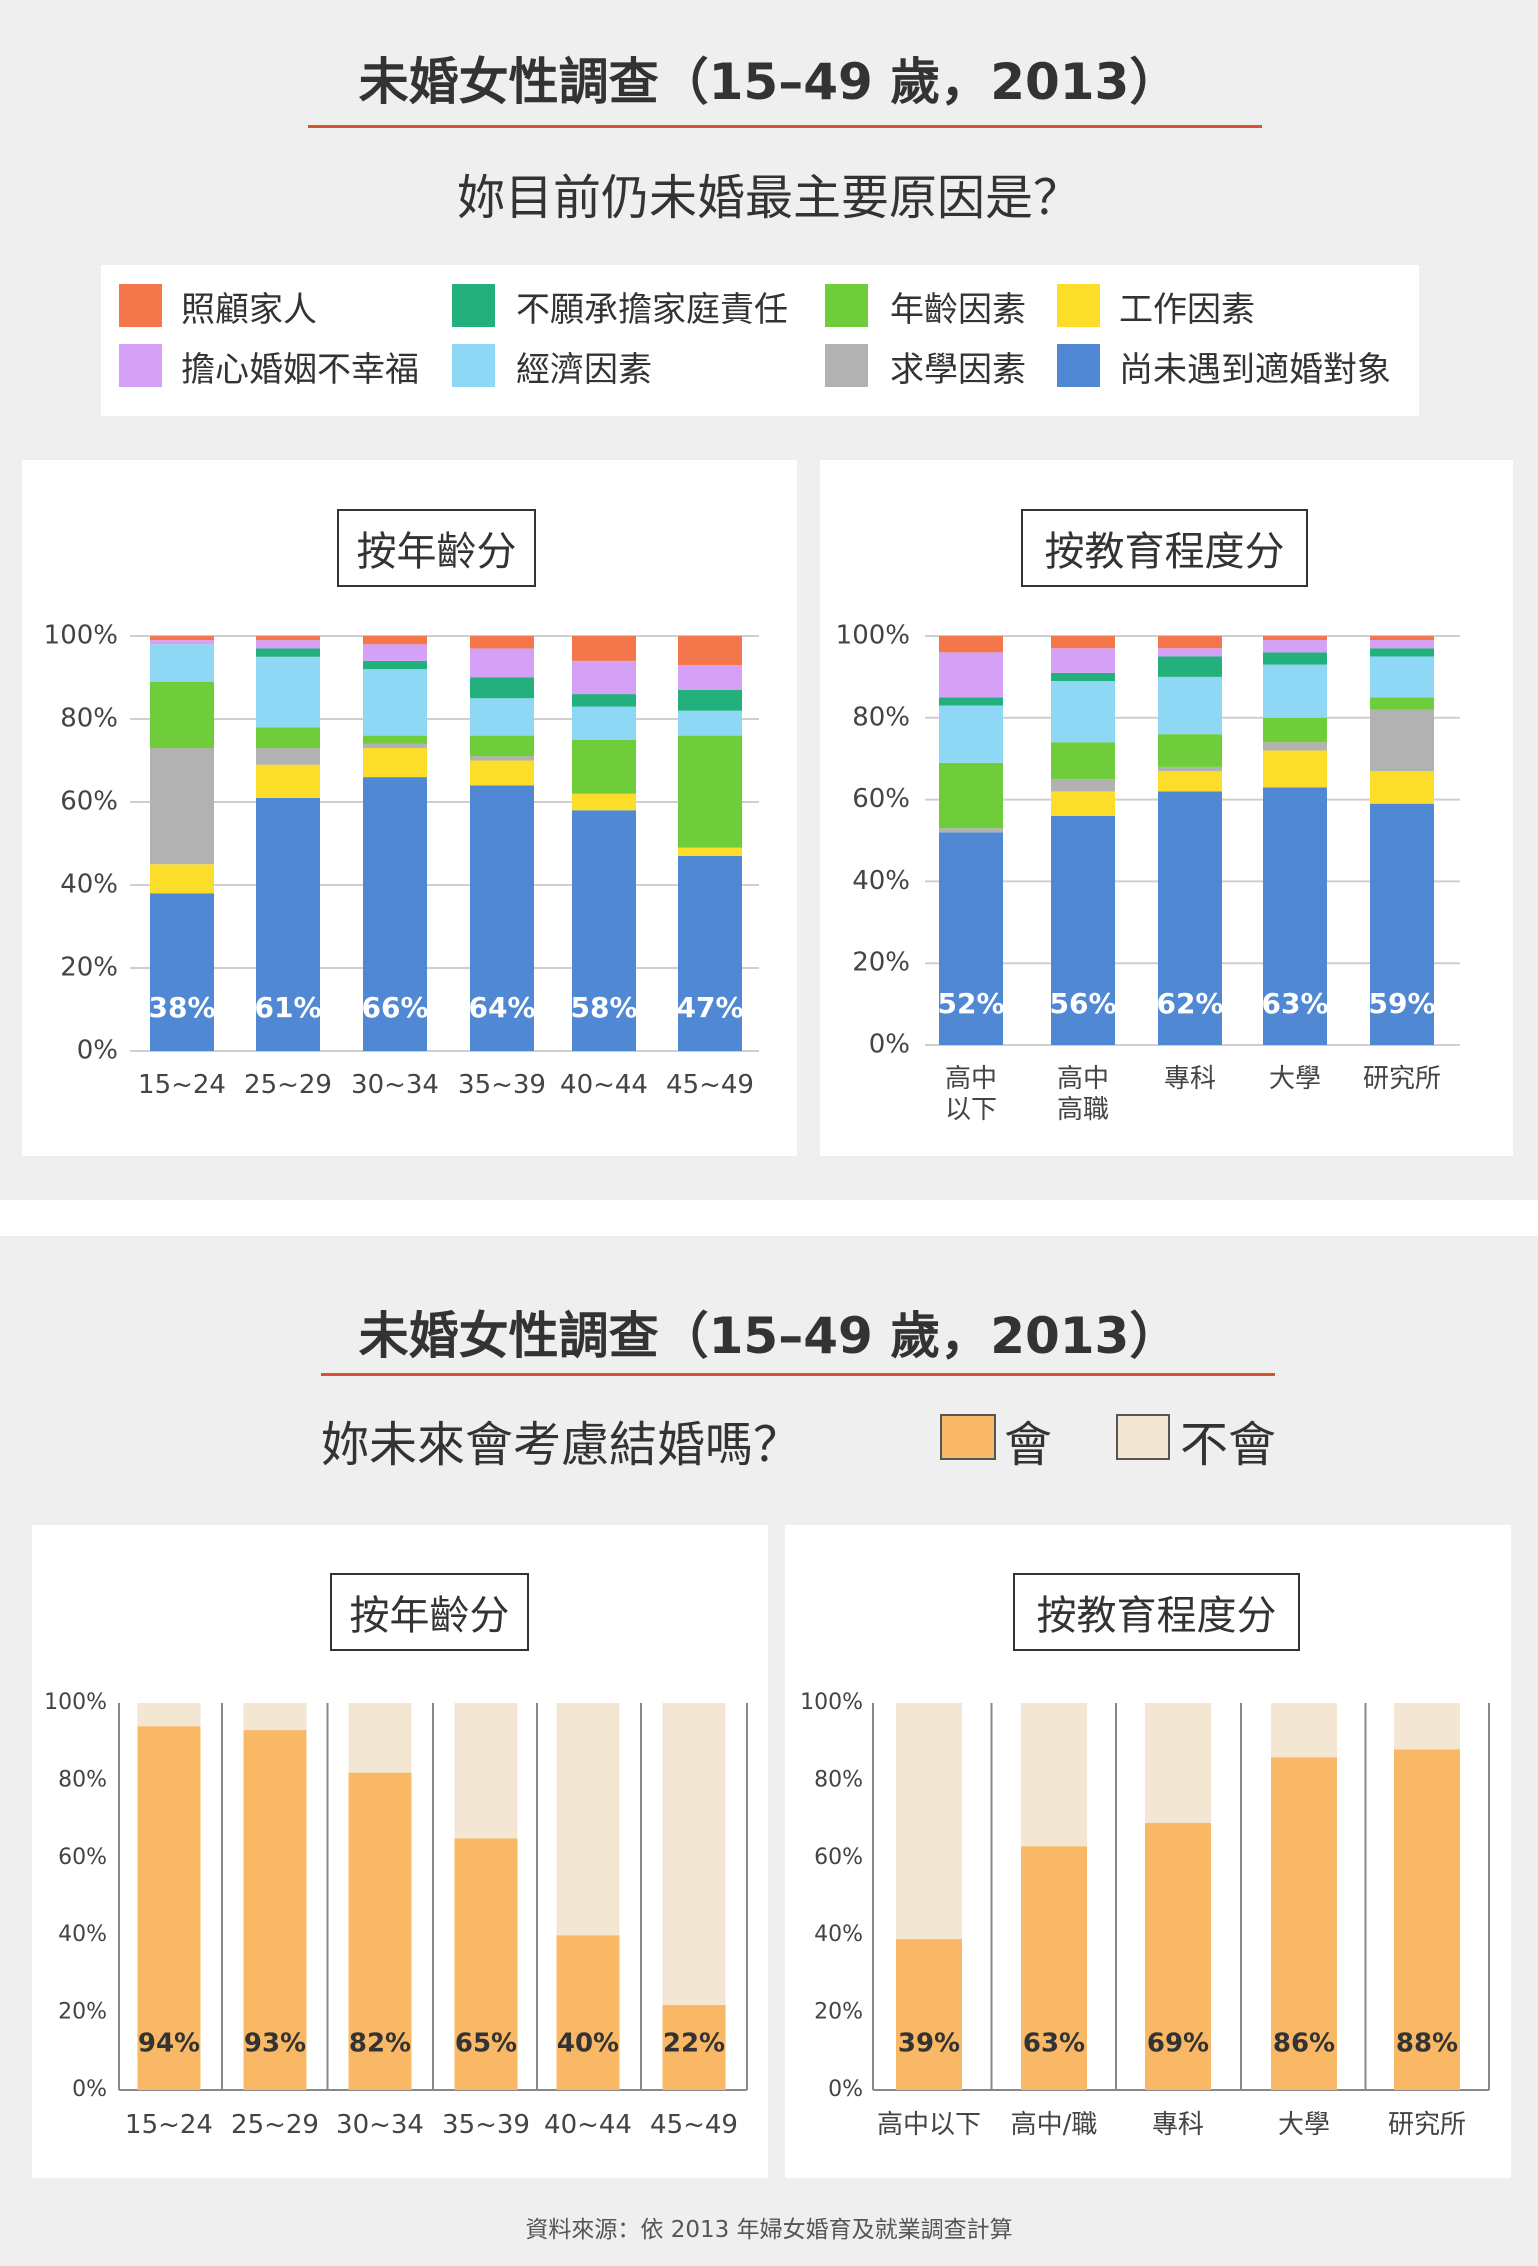 The width and height of the screenshot is (1538, 2266). What do you see at coordinates (1427, 2044) in the screenshot?
I see `value-label: 88%` at bounding box center [1427, 2044].